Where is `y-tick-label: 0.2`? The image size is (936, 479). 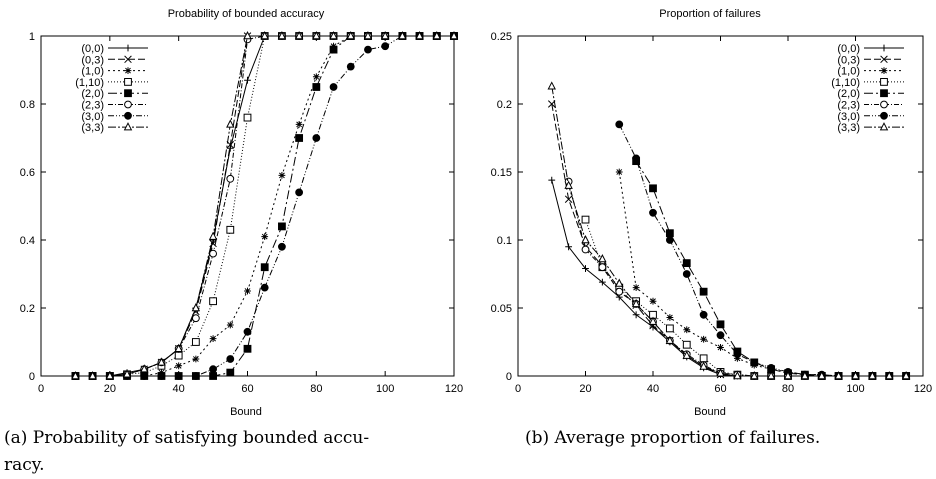 y-tick-label: 0.2 is located at coordinates (504, 105).